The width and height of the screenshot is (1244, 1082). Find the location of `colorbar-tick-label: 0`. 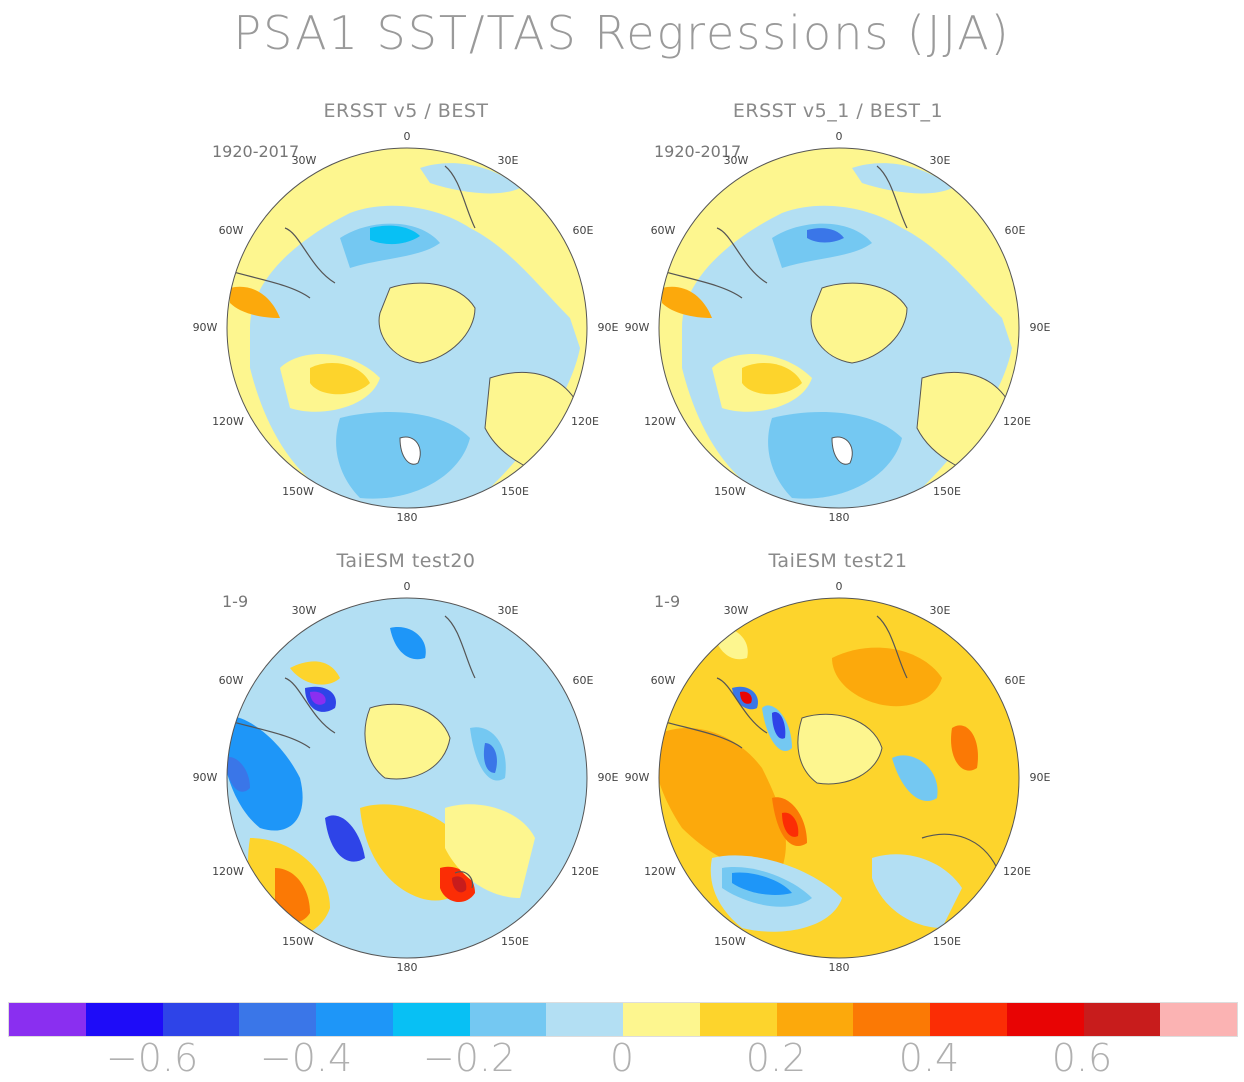

colorbar-tick-label: 0 is located at coordinates (622, 1058).